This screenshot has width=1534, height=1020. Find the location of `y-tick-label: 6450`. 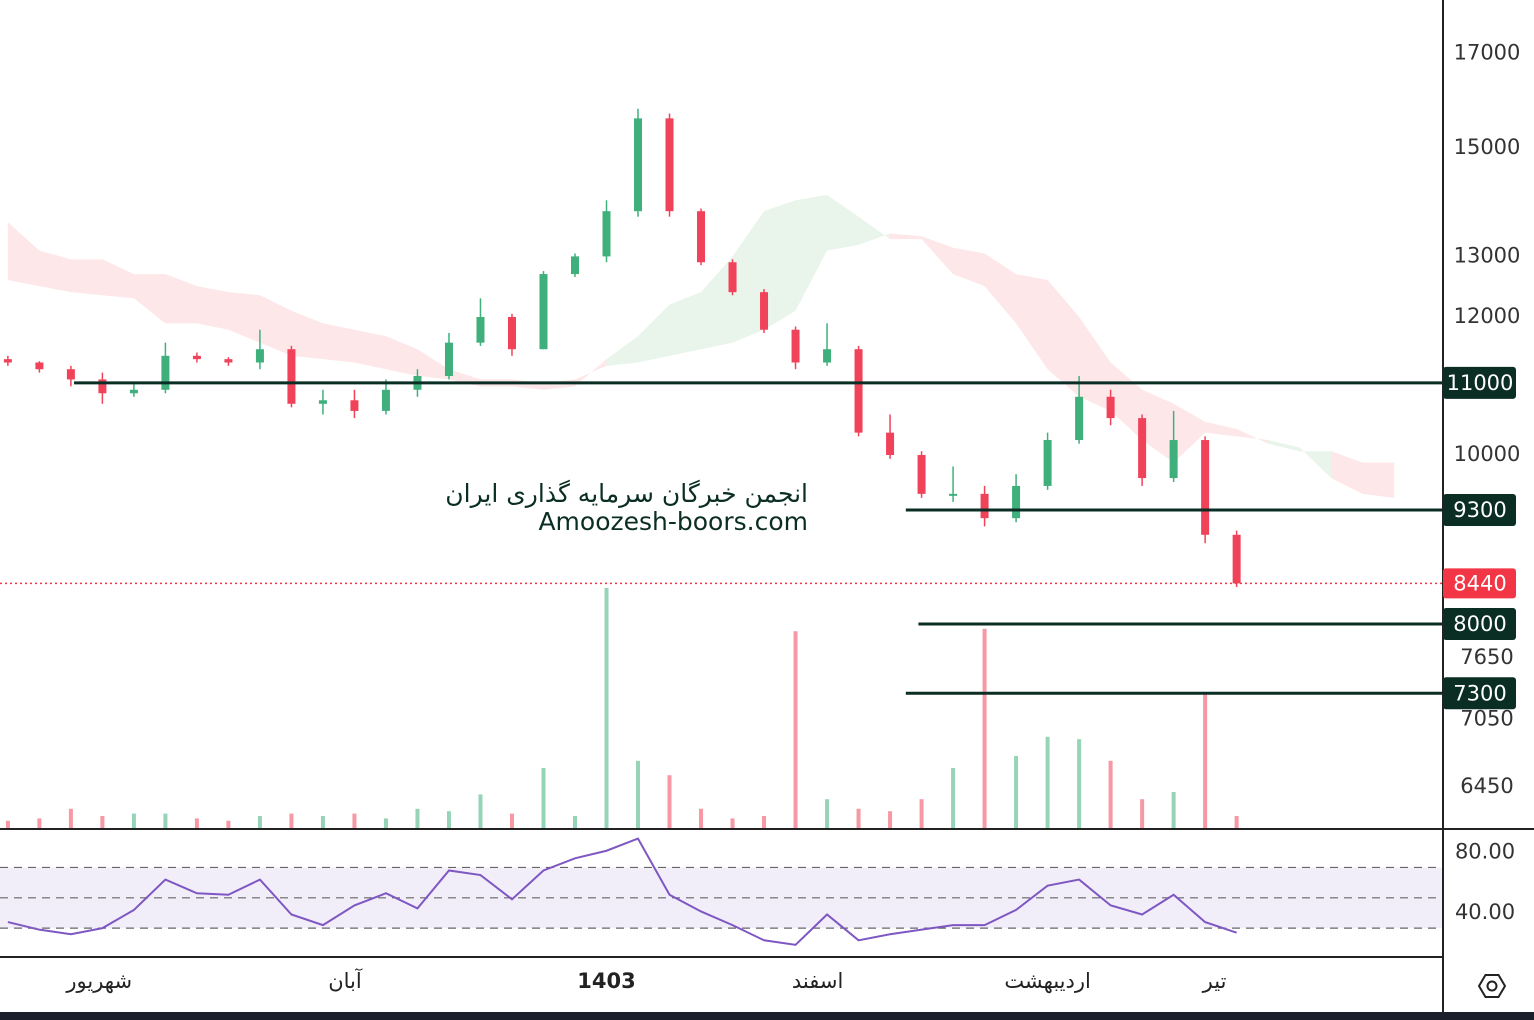

y-tick-label: 6450 is located at coordinates (1486, 786).